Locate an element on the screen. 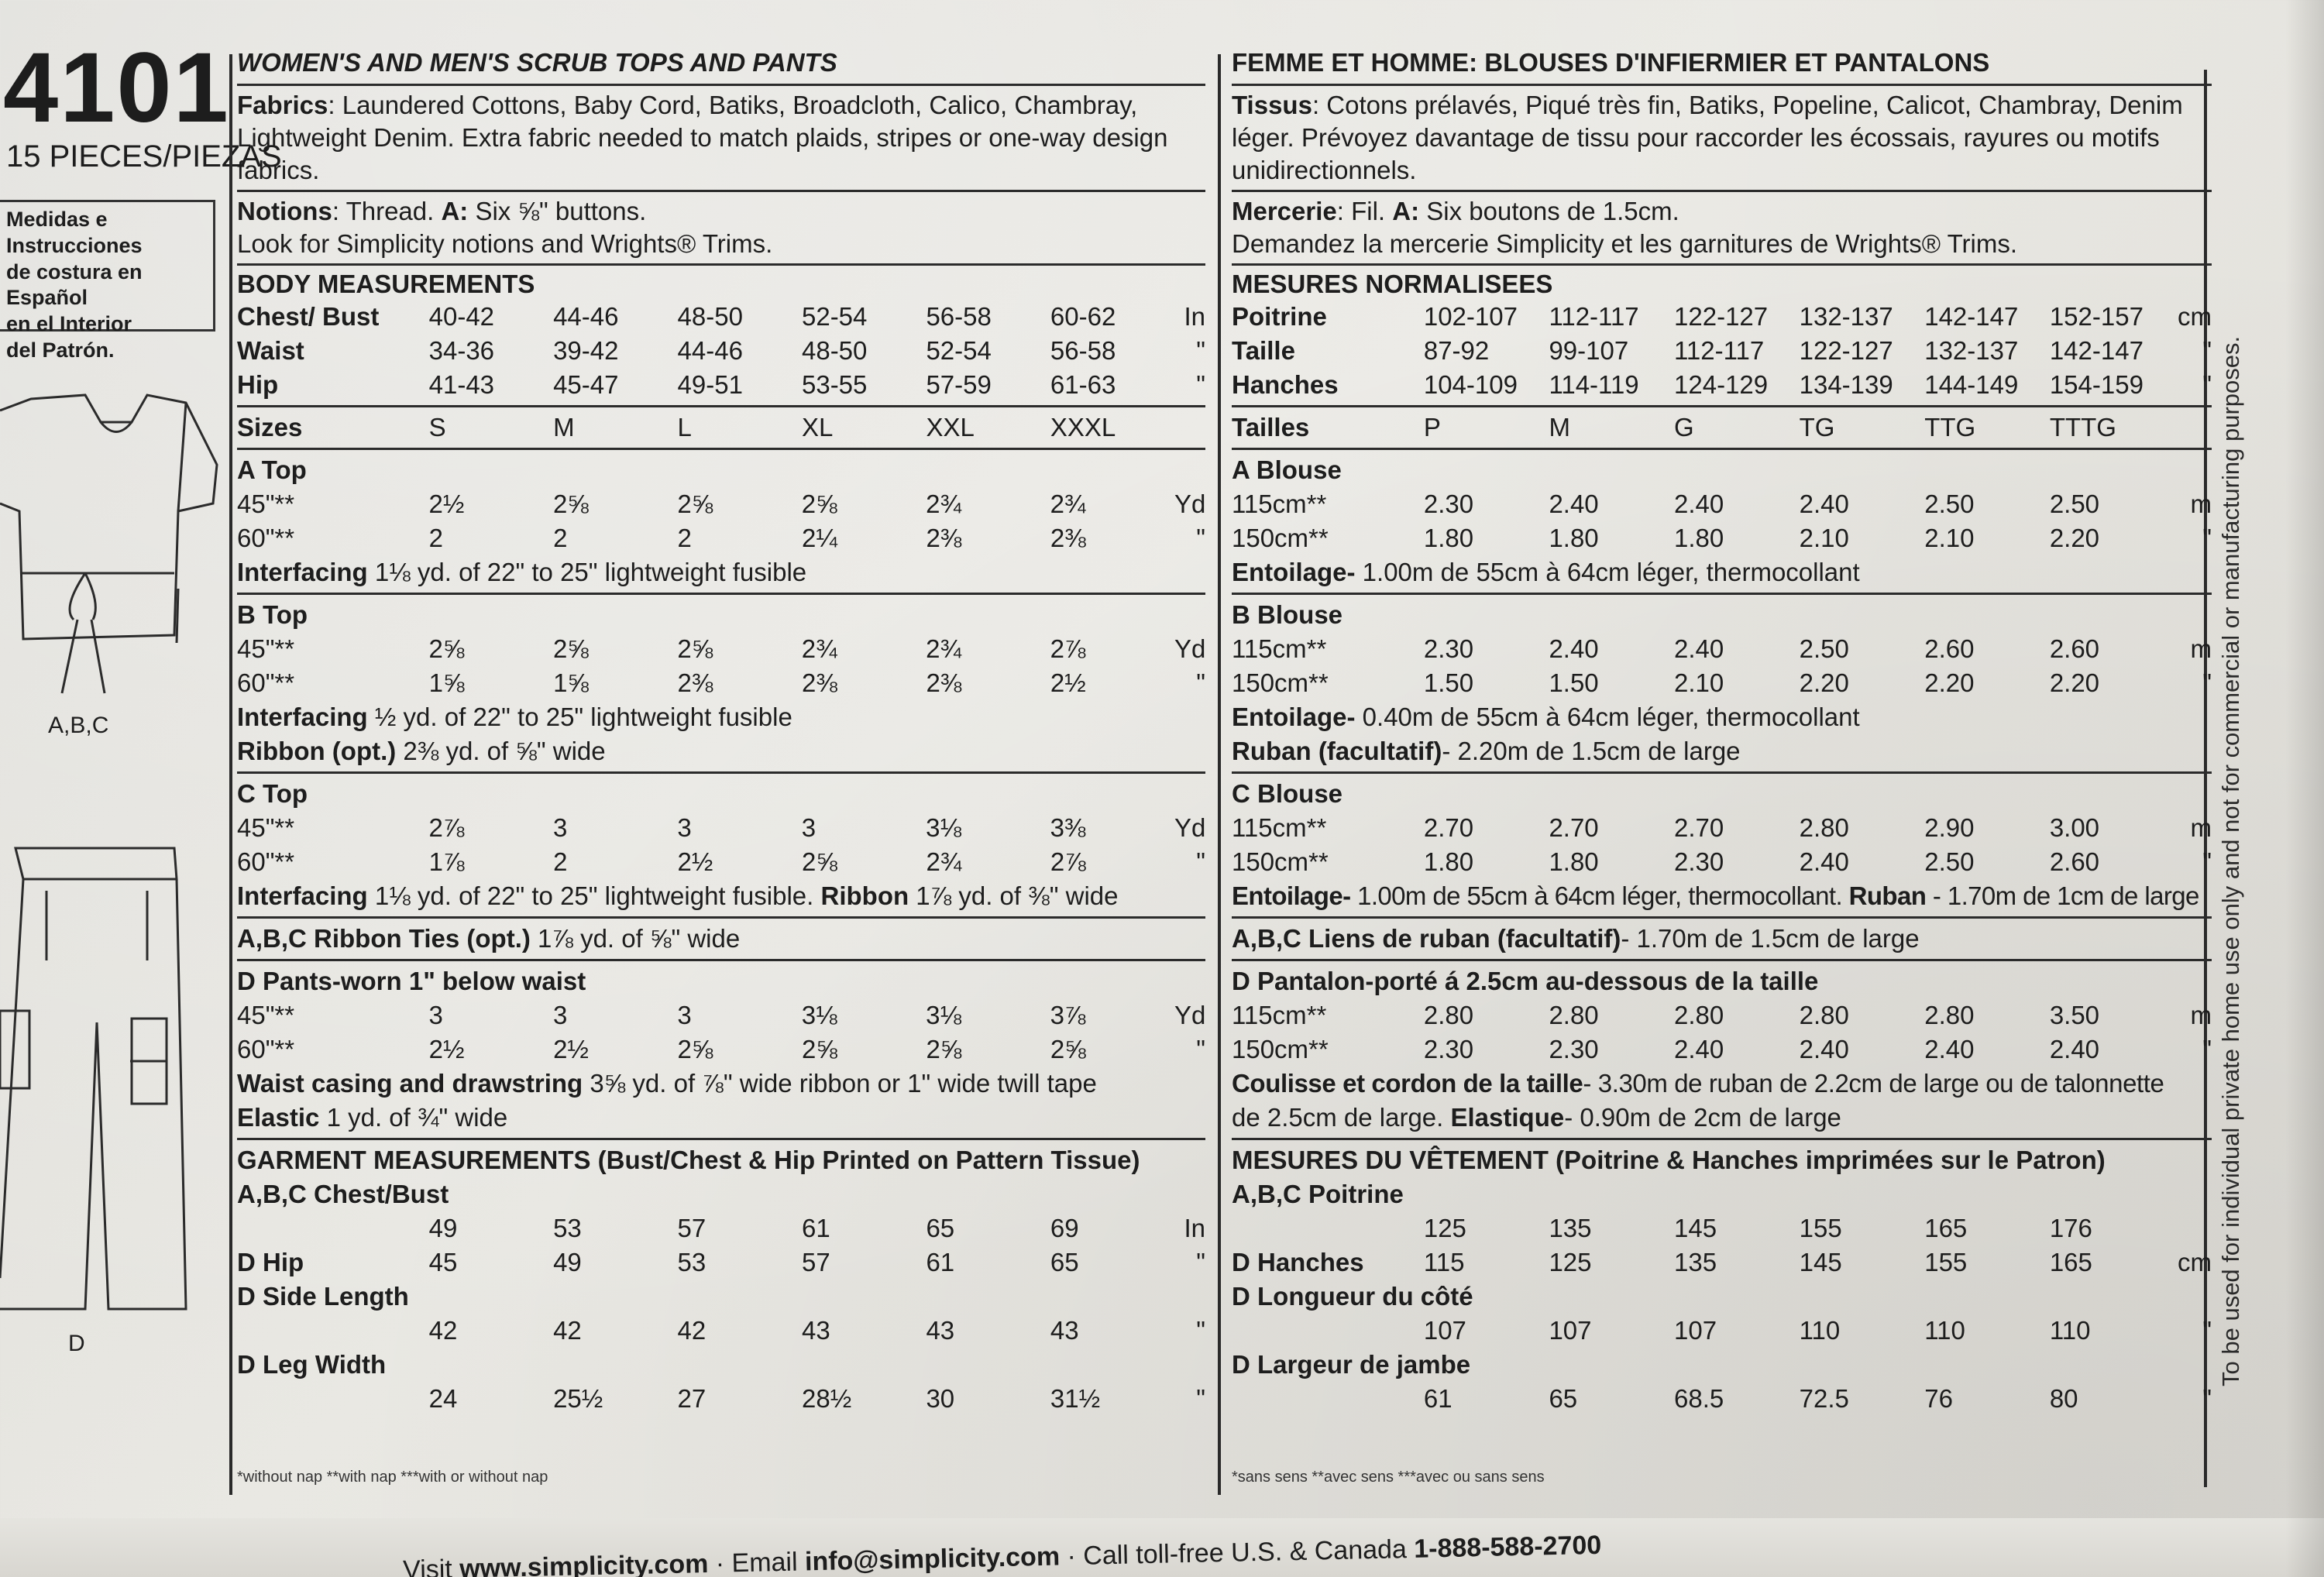  ribbon-label: Ribbon is located at coordinates (864, 896).